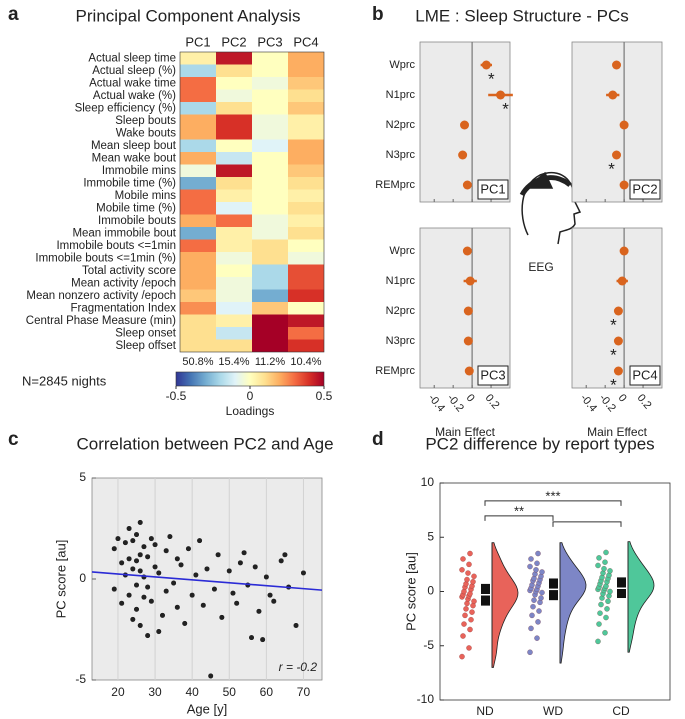  Describe the element at coordinates (455, 403) in the screenshot. I see `x-tick-label: -0.2` at that location.